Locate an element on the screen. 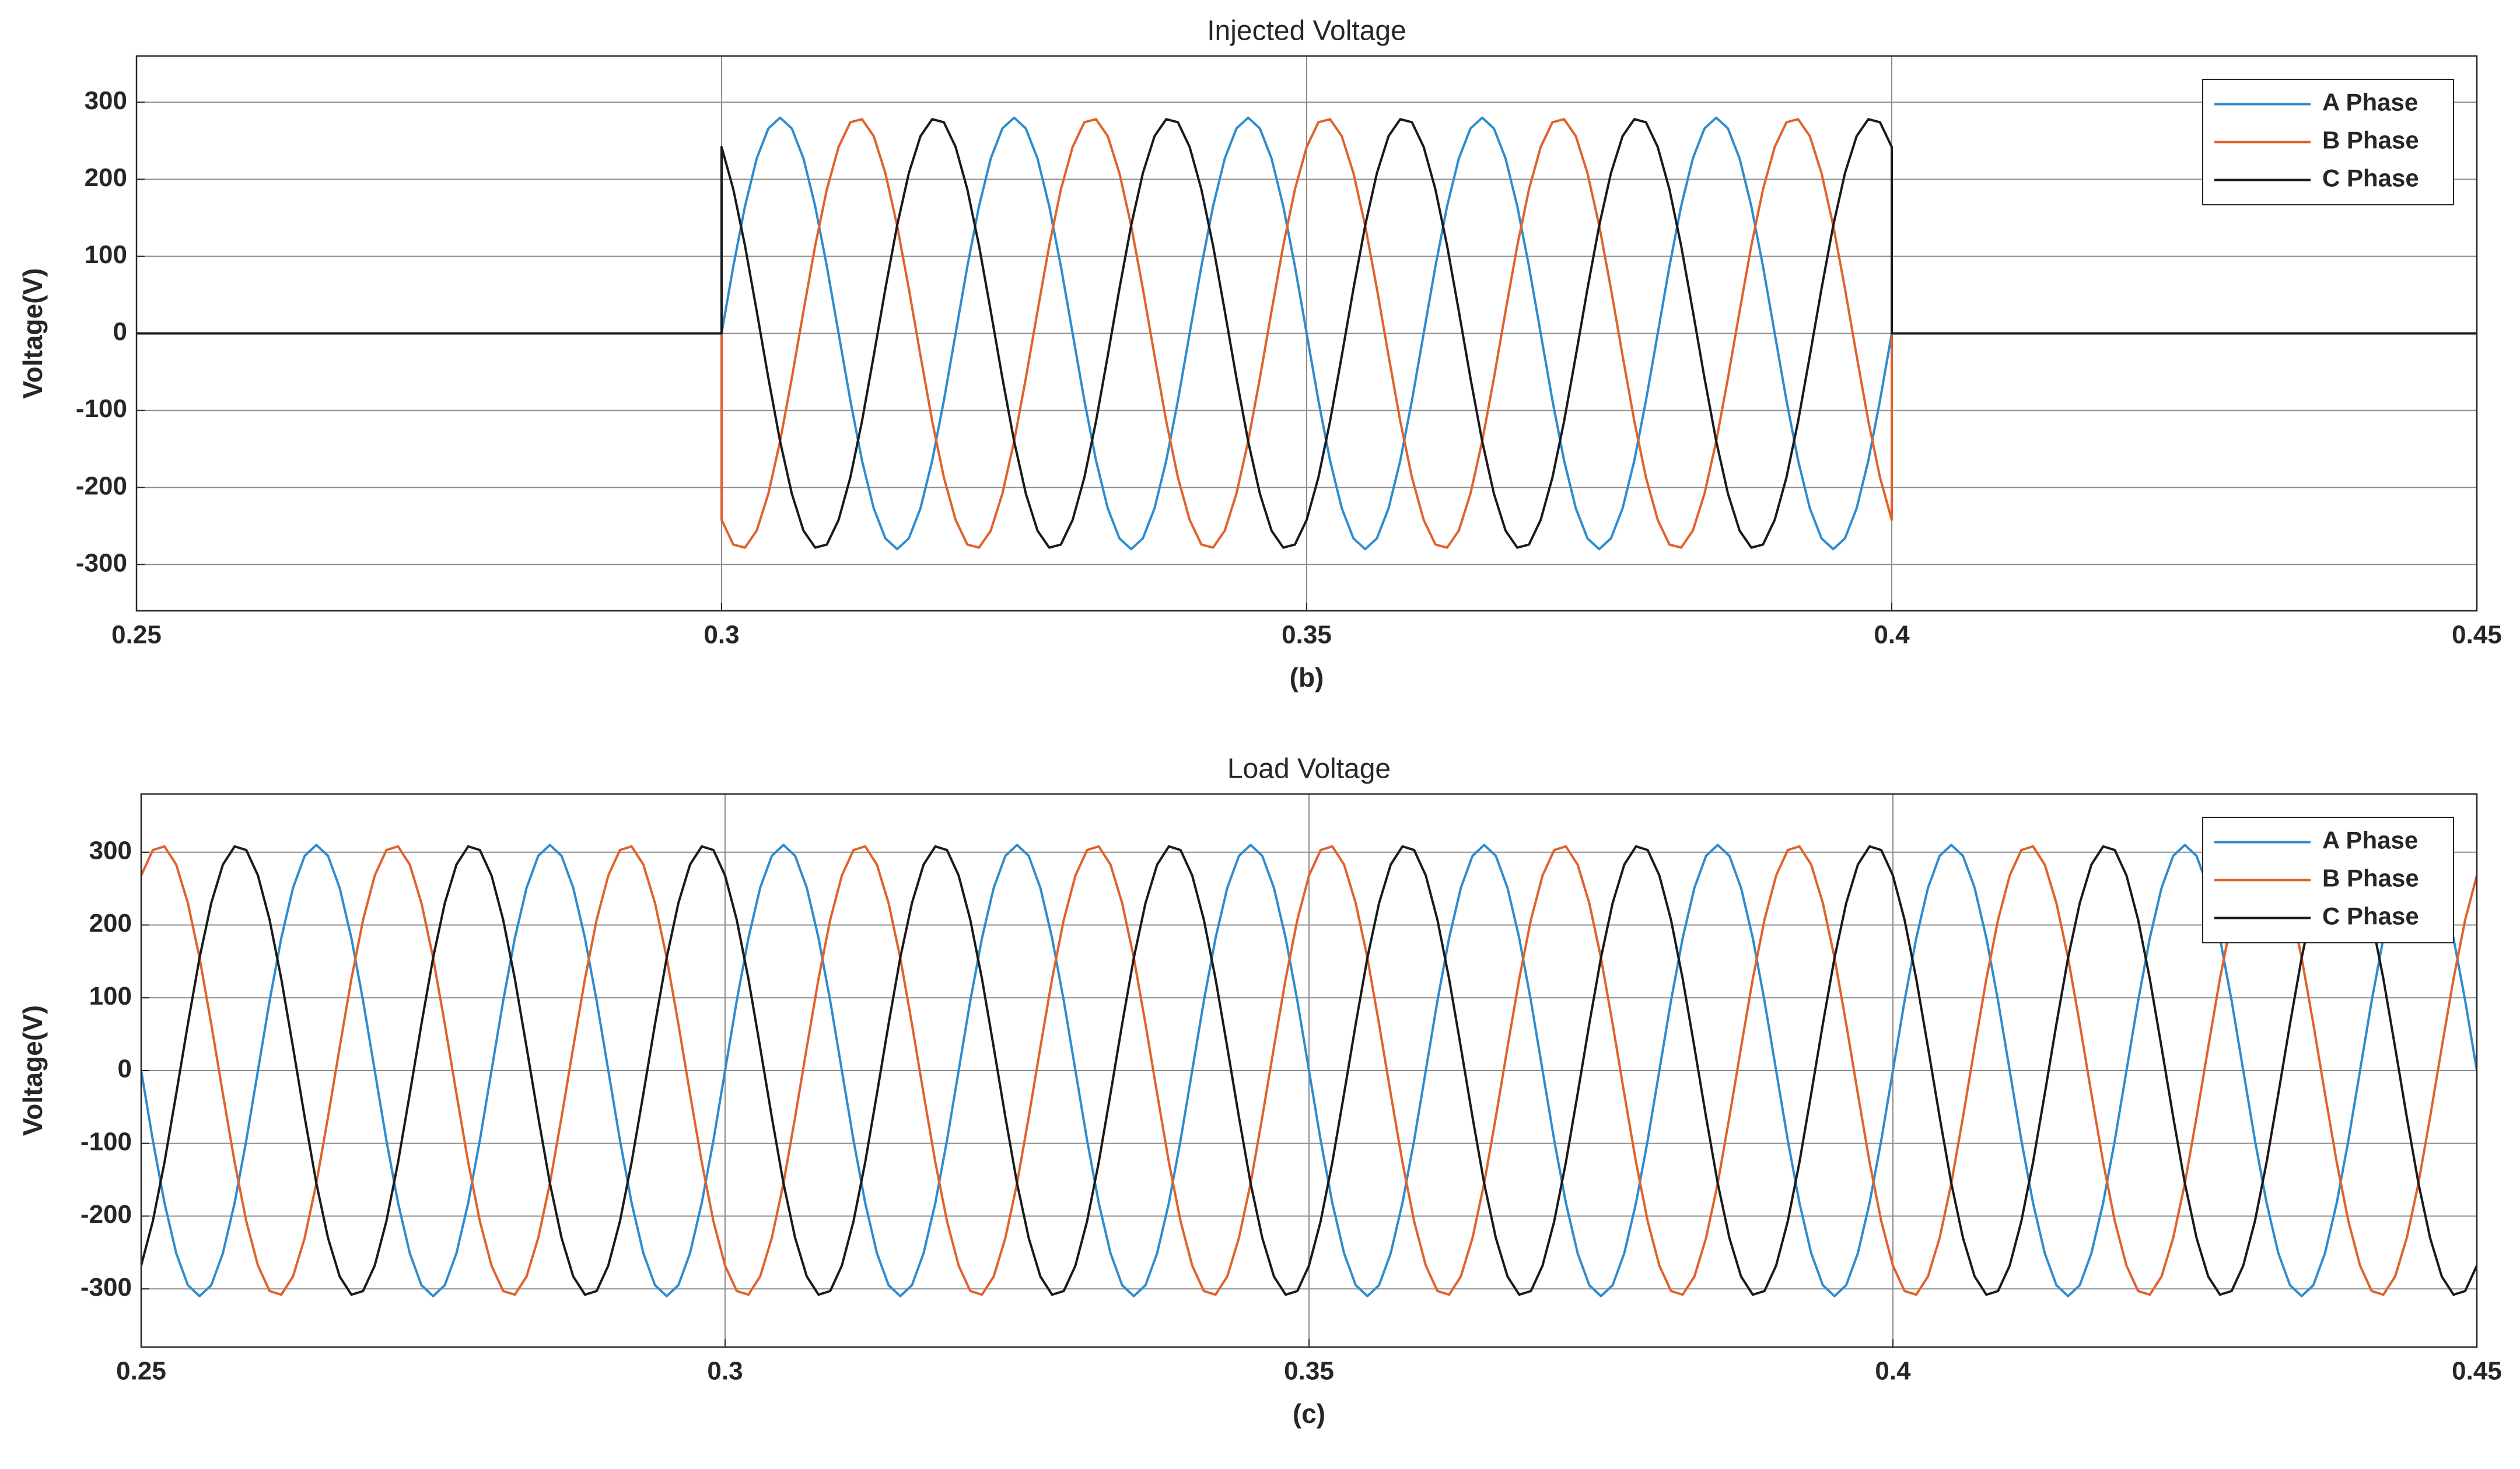 The image size is (2520, 1469). chart-title: Load Voltage is located at coordinates (1309, 769).